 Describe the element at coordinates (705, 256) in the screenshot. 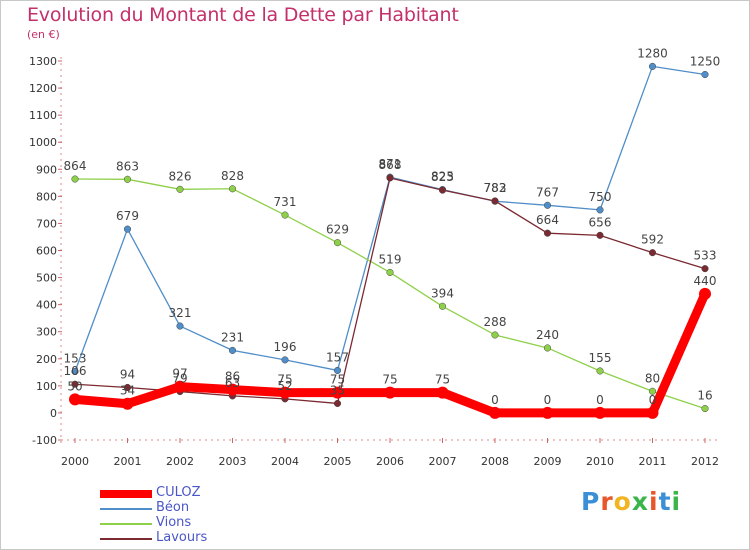

I see `data-label-lavours: 533` at that location.